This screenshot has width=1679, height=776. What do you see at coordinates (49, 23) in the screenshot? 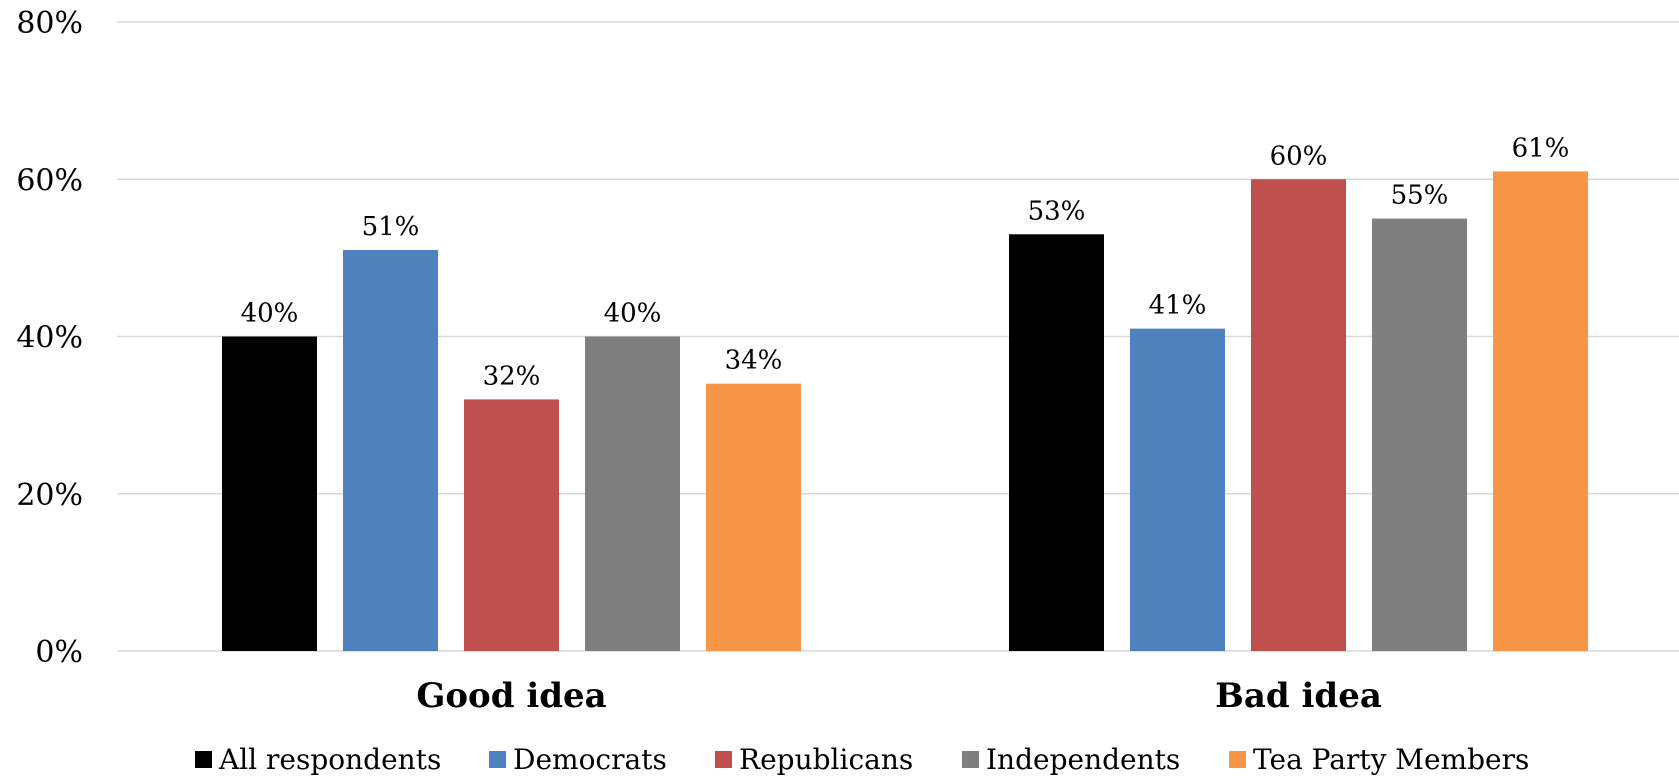
I see `y-tick-label: 80%` at bounding box center [49, 23].